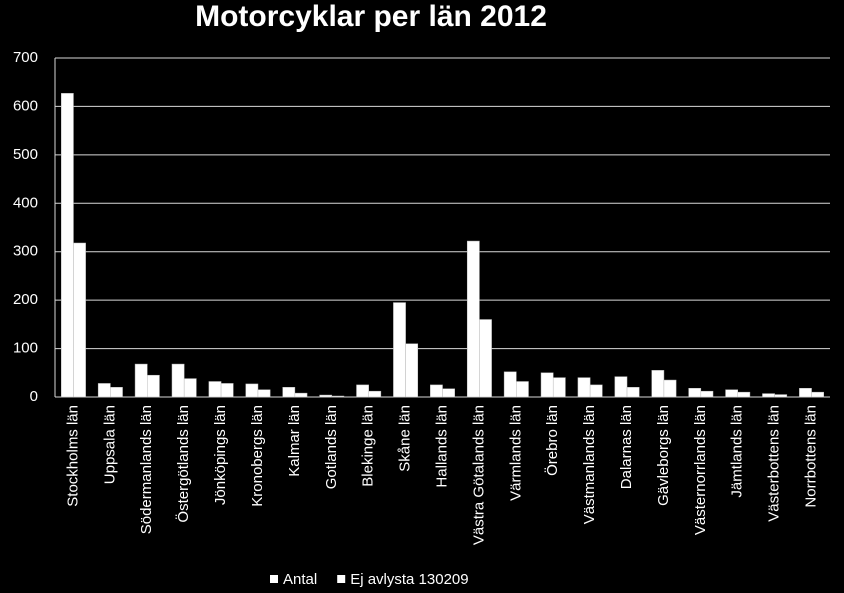 The height and width of the screenshot is (593, 844). I want to click on x-tick-label: Örebro län, so click(552, 440).